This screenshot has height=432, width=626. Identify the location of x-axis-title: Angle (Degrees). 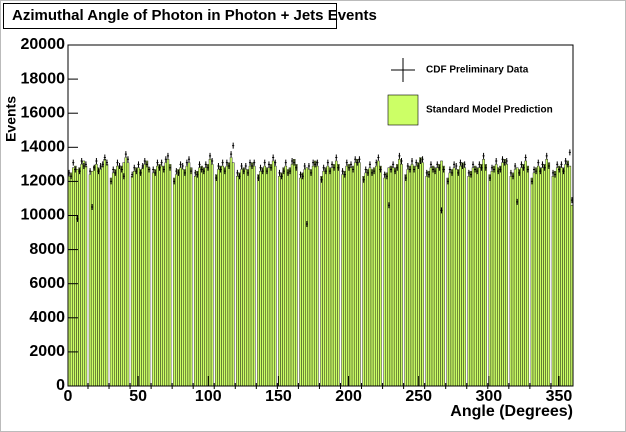
(511, 411).